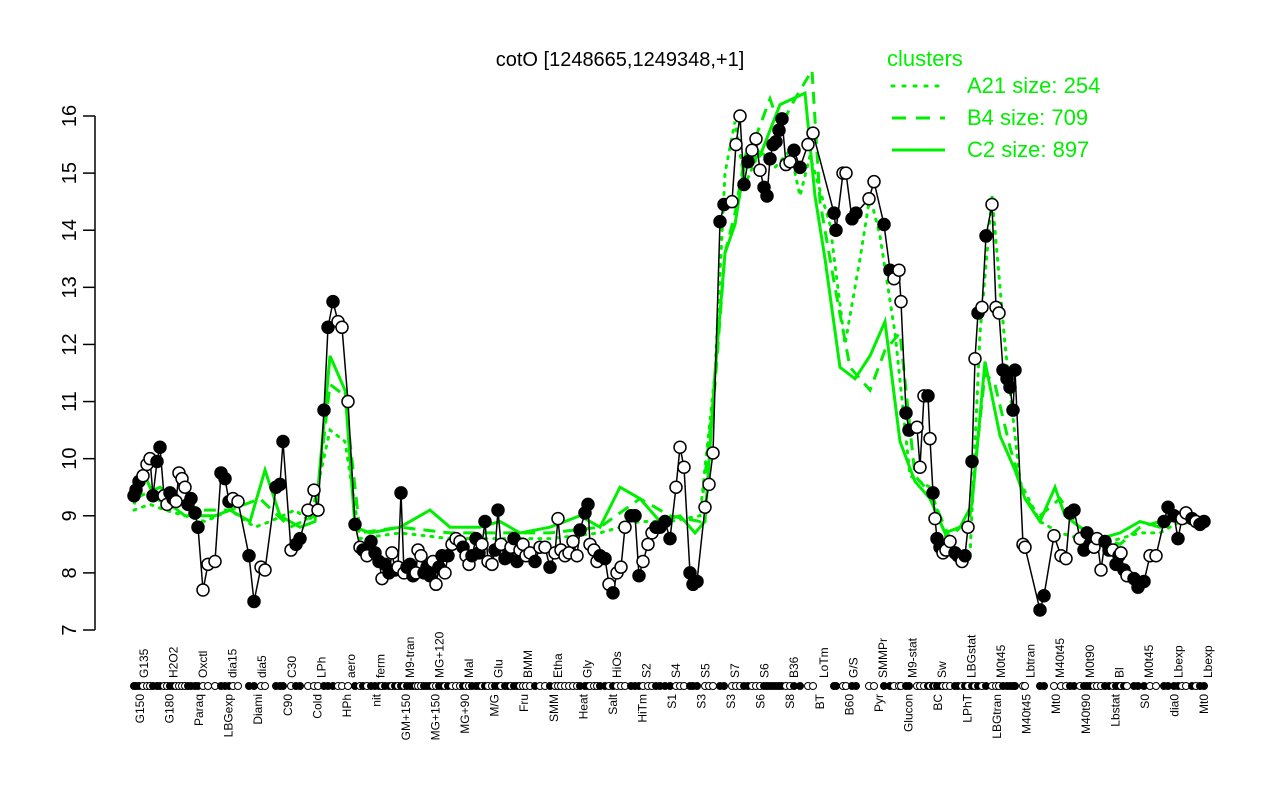 This screenshot has height=805, width=1280. What do you see at coordinates (646, 670) in the screenshot?
I see `x-tick-label-top: S2` at bounding box center [646, 670].